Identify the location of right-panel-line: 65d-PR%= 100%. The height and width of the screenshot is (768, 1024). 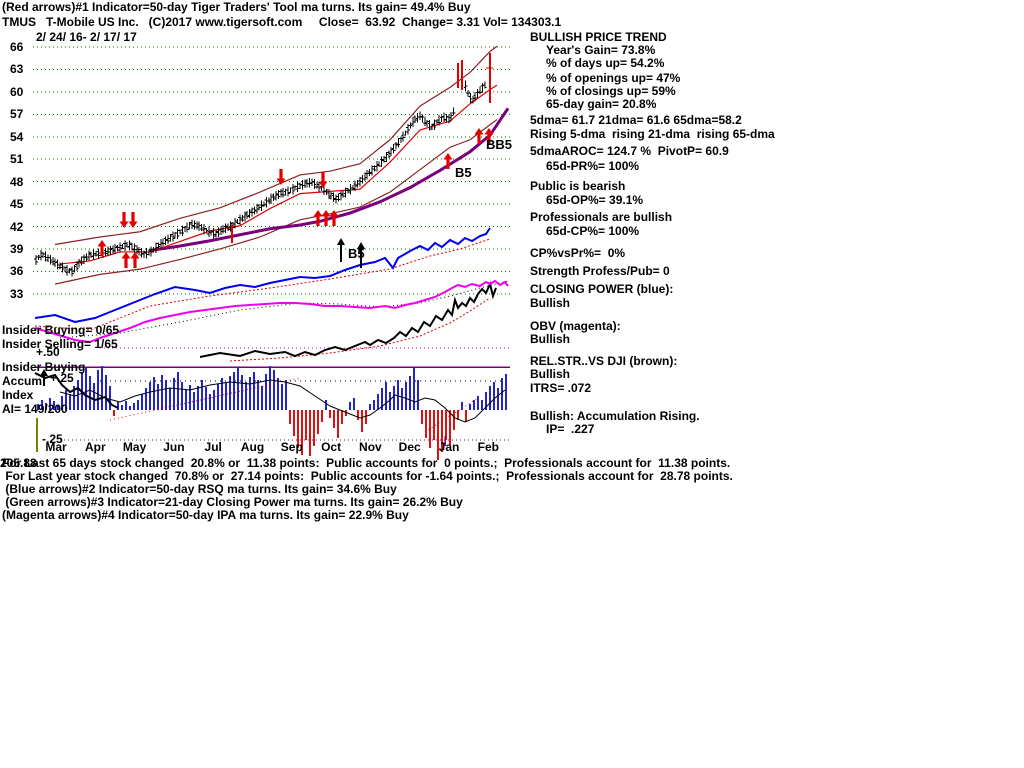
(593, 166).